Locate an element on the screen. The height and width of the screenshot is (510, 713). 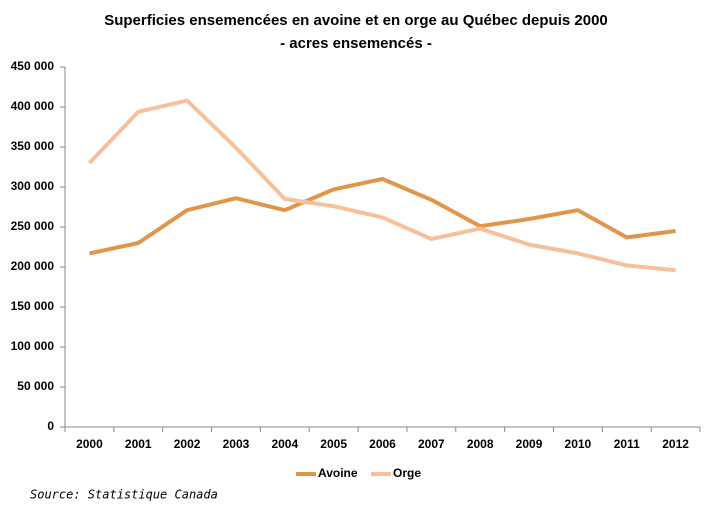
x-tick-label: 2004 is located at coordinates (284, 444).